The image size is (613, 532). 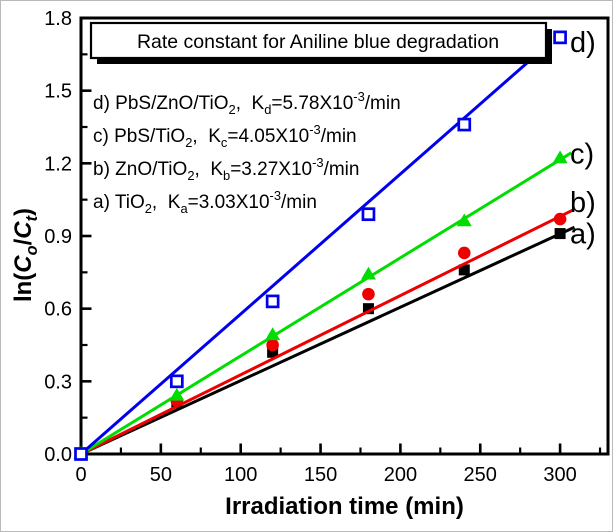 What do you see at coordinates (344, 506) in the screenshot?
I see `x-axis-title: Irradiation time (min)` at bounding box center [344, 506].